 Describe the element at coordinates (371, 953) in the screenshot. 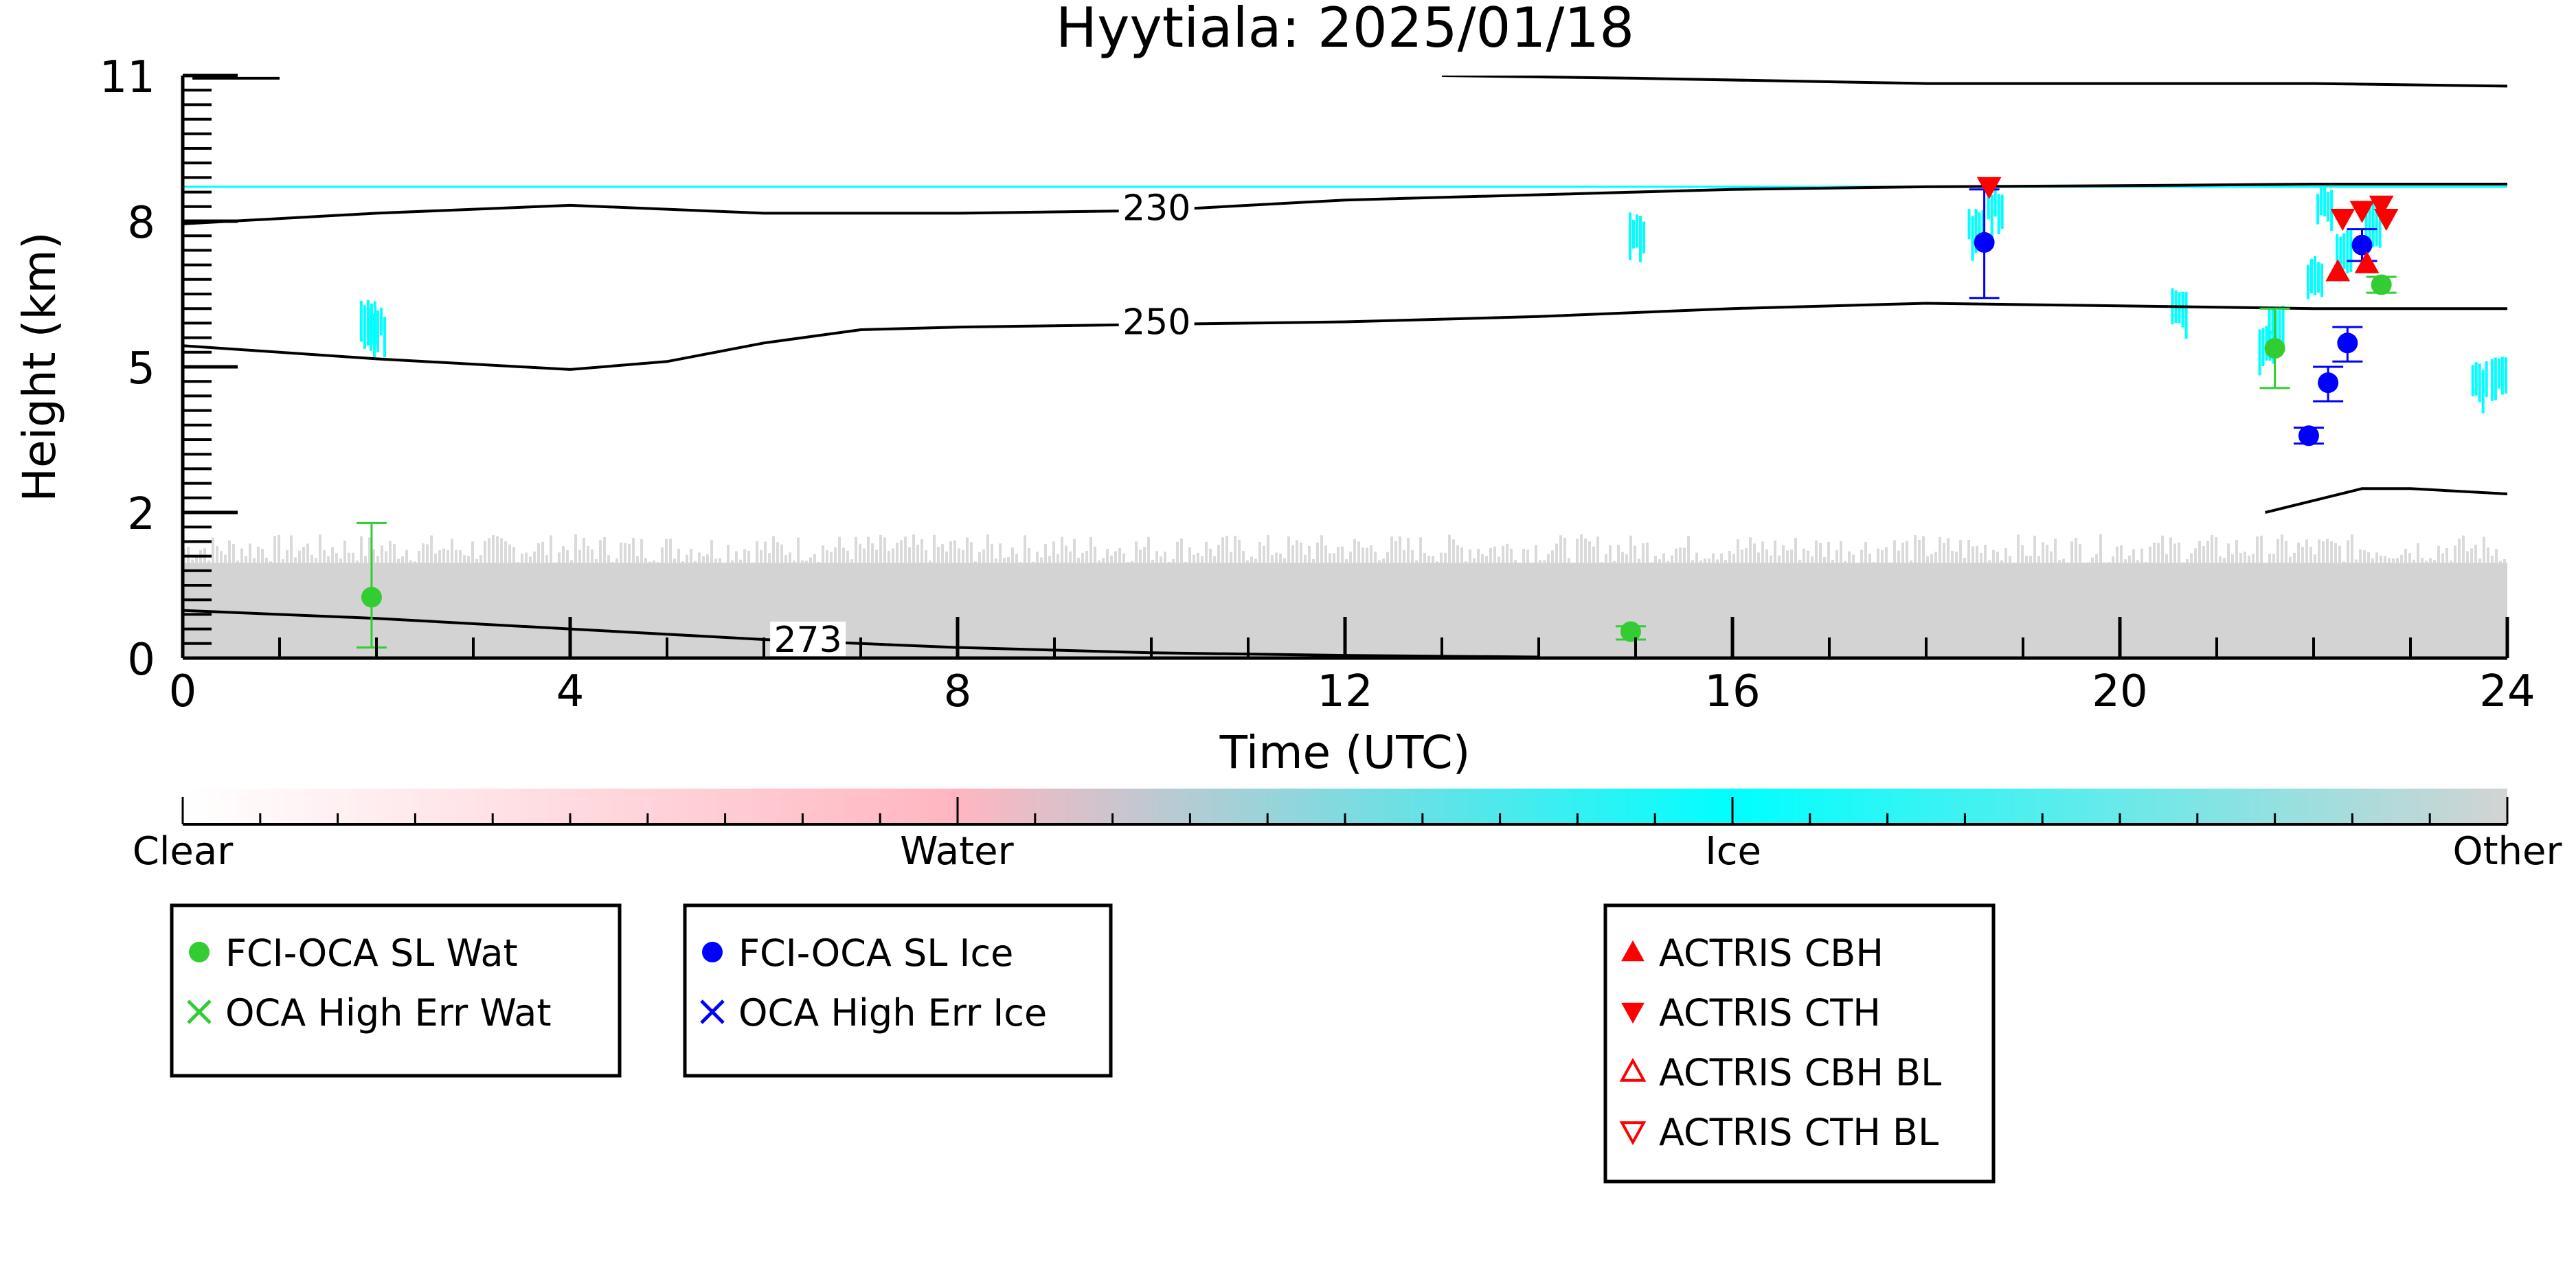

I see `legend-label: FCI-OCA SL Wat` at that location.